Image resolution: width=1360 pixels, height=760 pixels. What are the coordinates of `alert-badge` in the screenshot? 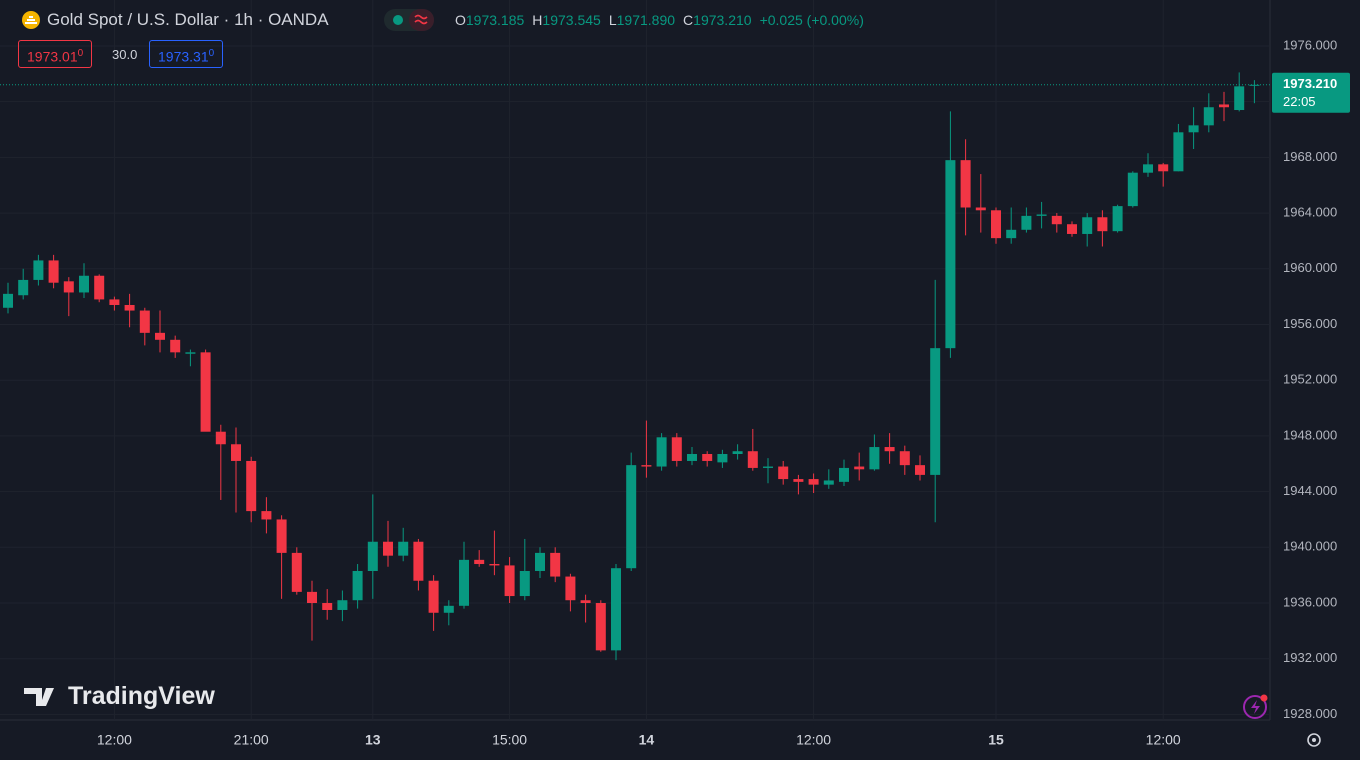 It's located at (1264, 698).